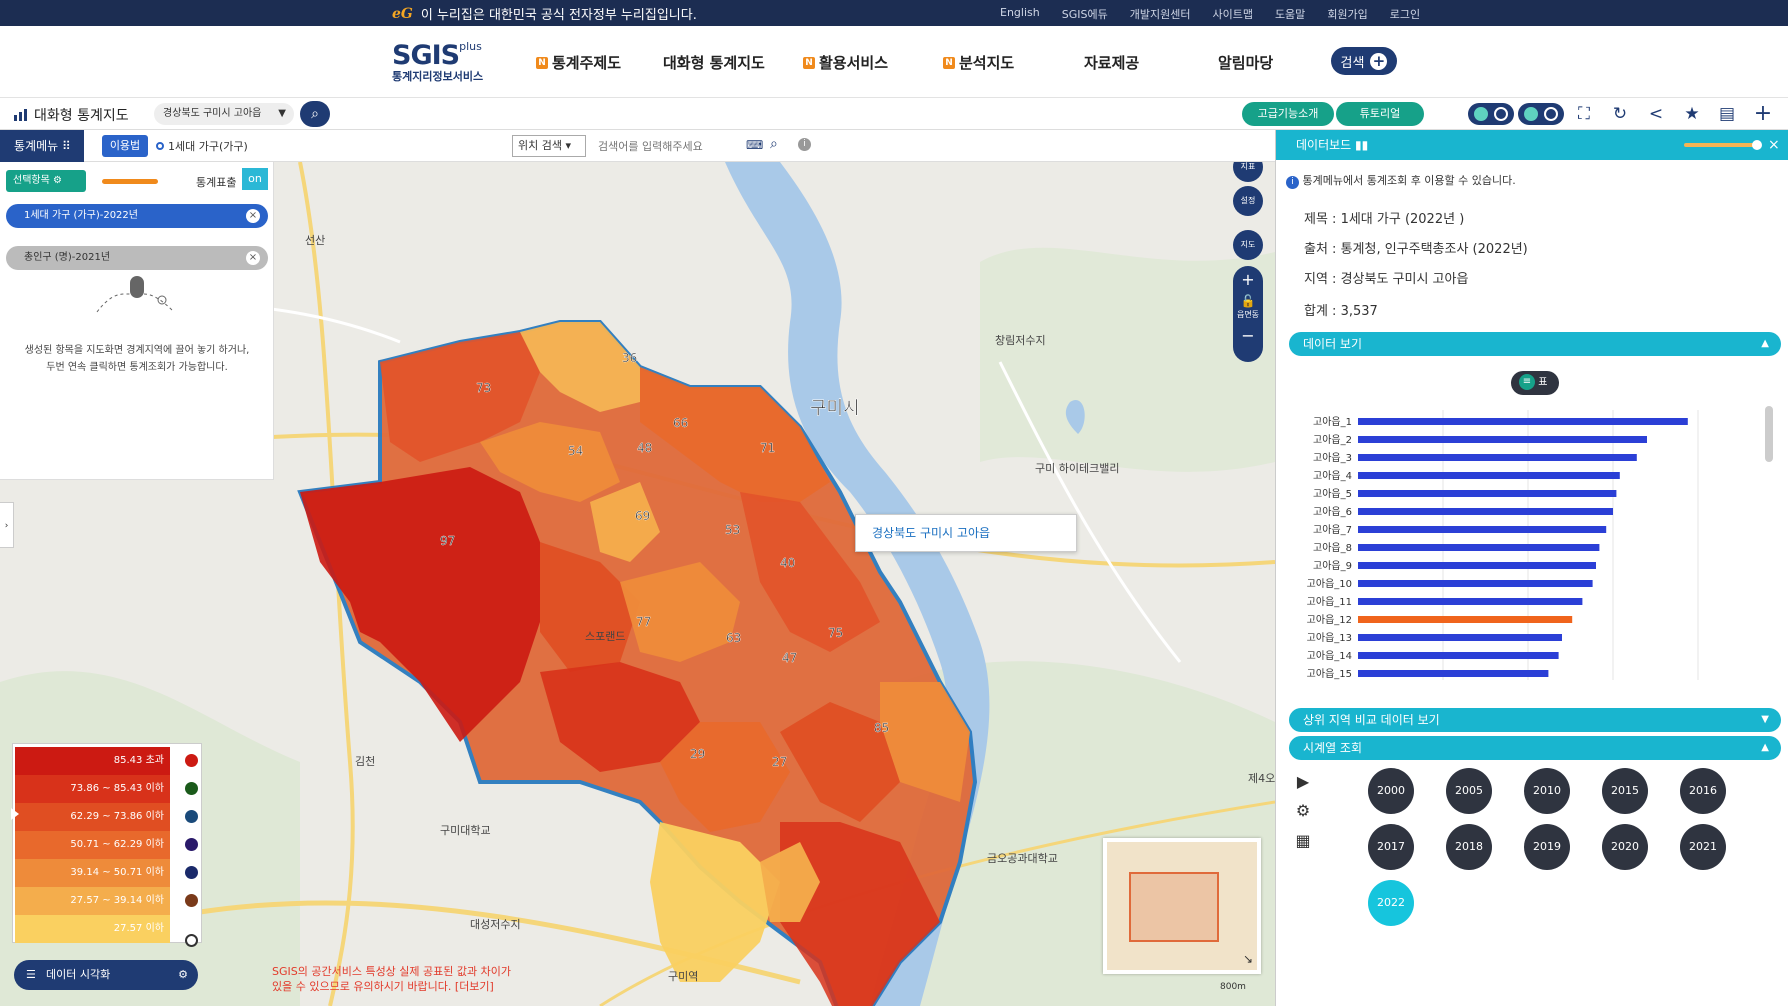 This screenshot has height=1006, width=1788. What do you see at coordinates (437, 62) in the screenshot?
I see `sgis-logo: SGISplus 통계지리정보서비스` at bounding box center [437, 62].